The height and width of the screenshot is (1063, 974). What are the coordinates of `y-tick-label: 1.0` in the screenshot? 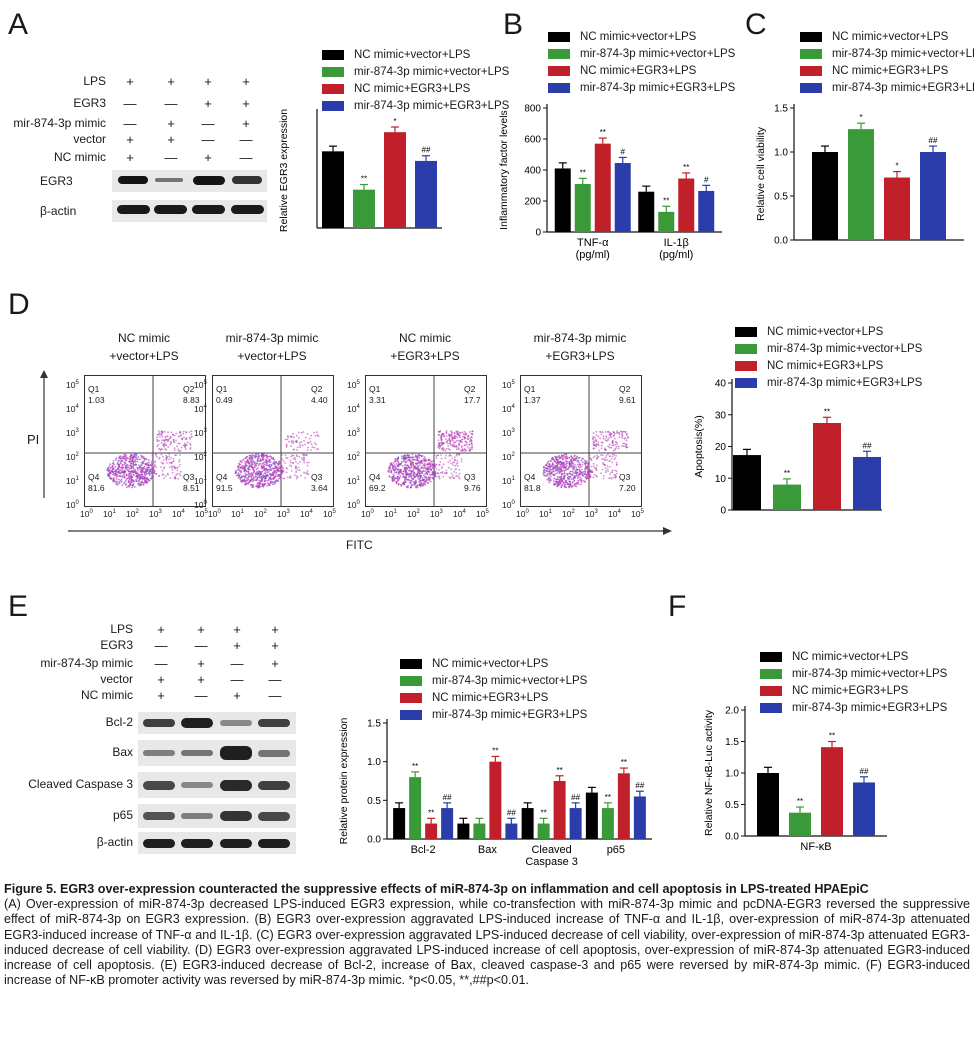 It's located at (374, 762).